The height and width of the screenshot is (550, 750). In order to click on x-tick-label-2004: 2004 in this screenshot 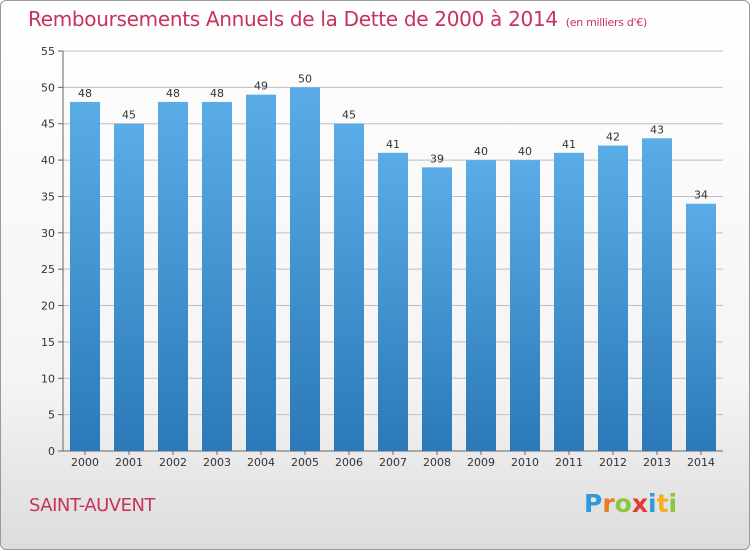, I will do `click(261, 462)`.